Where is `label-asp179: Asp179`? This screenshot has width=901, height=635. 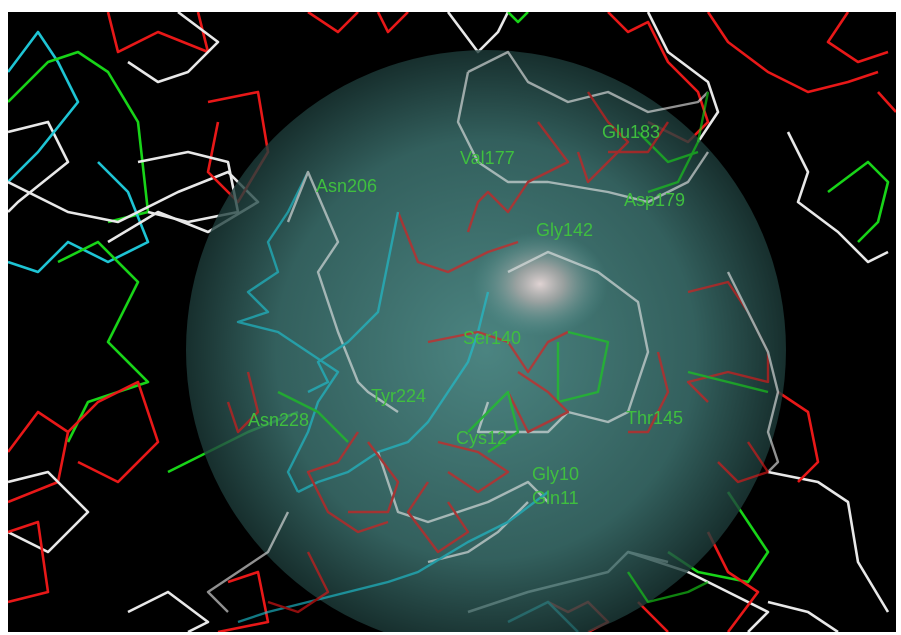 label-asp179: Asp179 is located at coordinates (654, 200).